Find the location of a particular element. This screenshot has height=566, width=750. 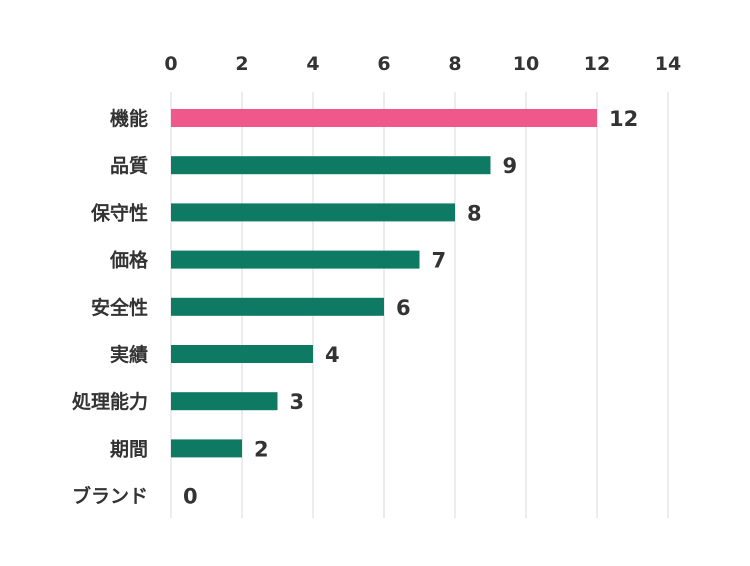

data-label: 2 is located at coordinates (261, 449).